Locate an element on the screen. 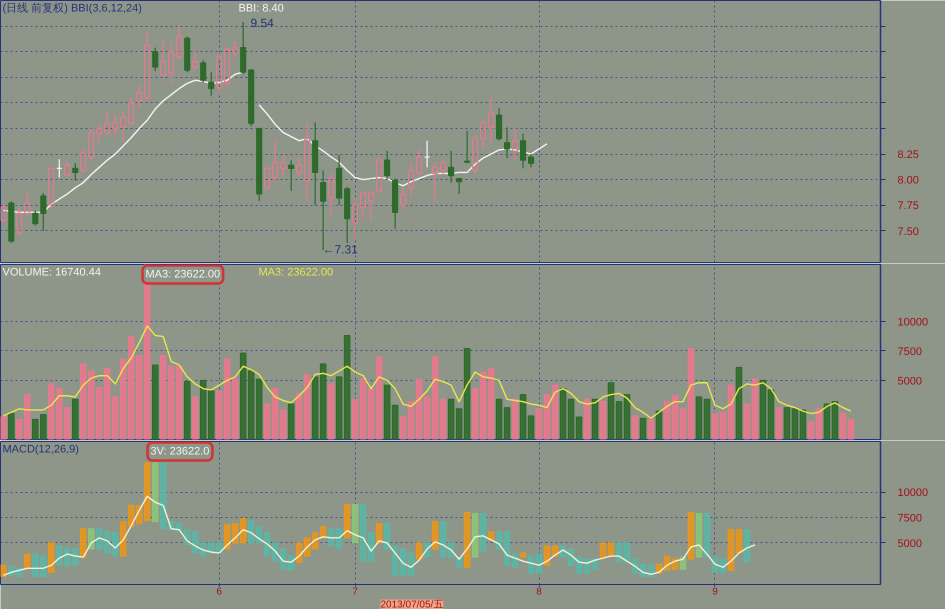 This screenshot has height=609, width=945. text: BBI: 8.40 is located at coordinates (261, 8).